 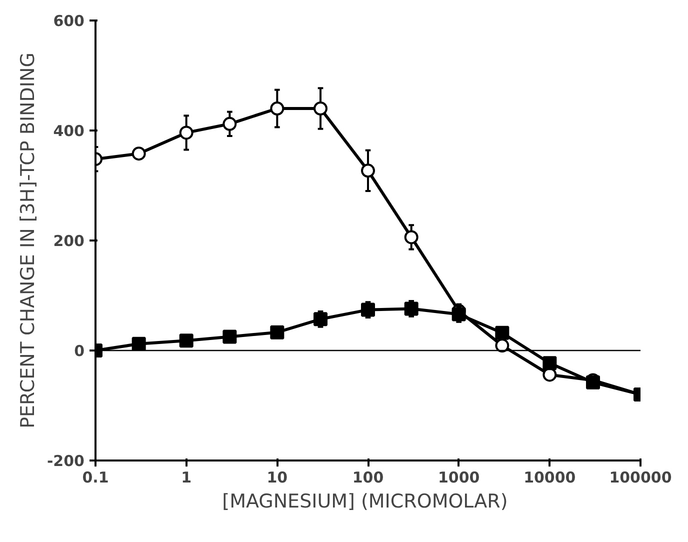 I want to click on y-tick-label: -200, so click(x=65, y=461).